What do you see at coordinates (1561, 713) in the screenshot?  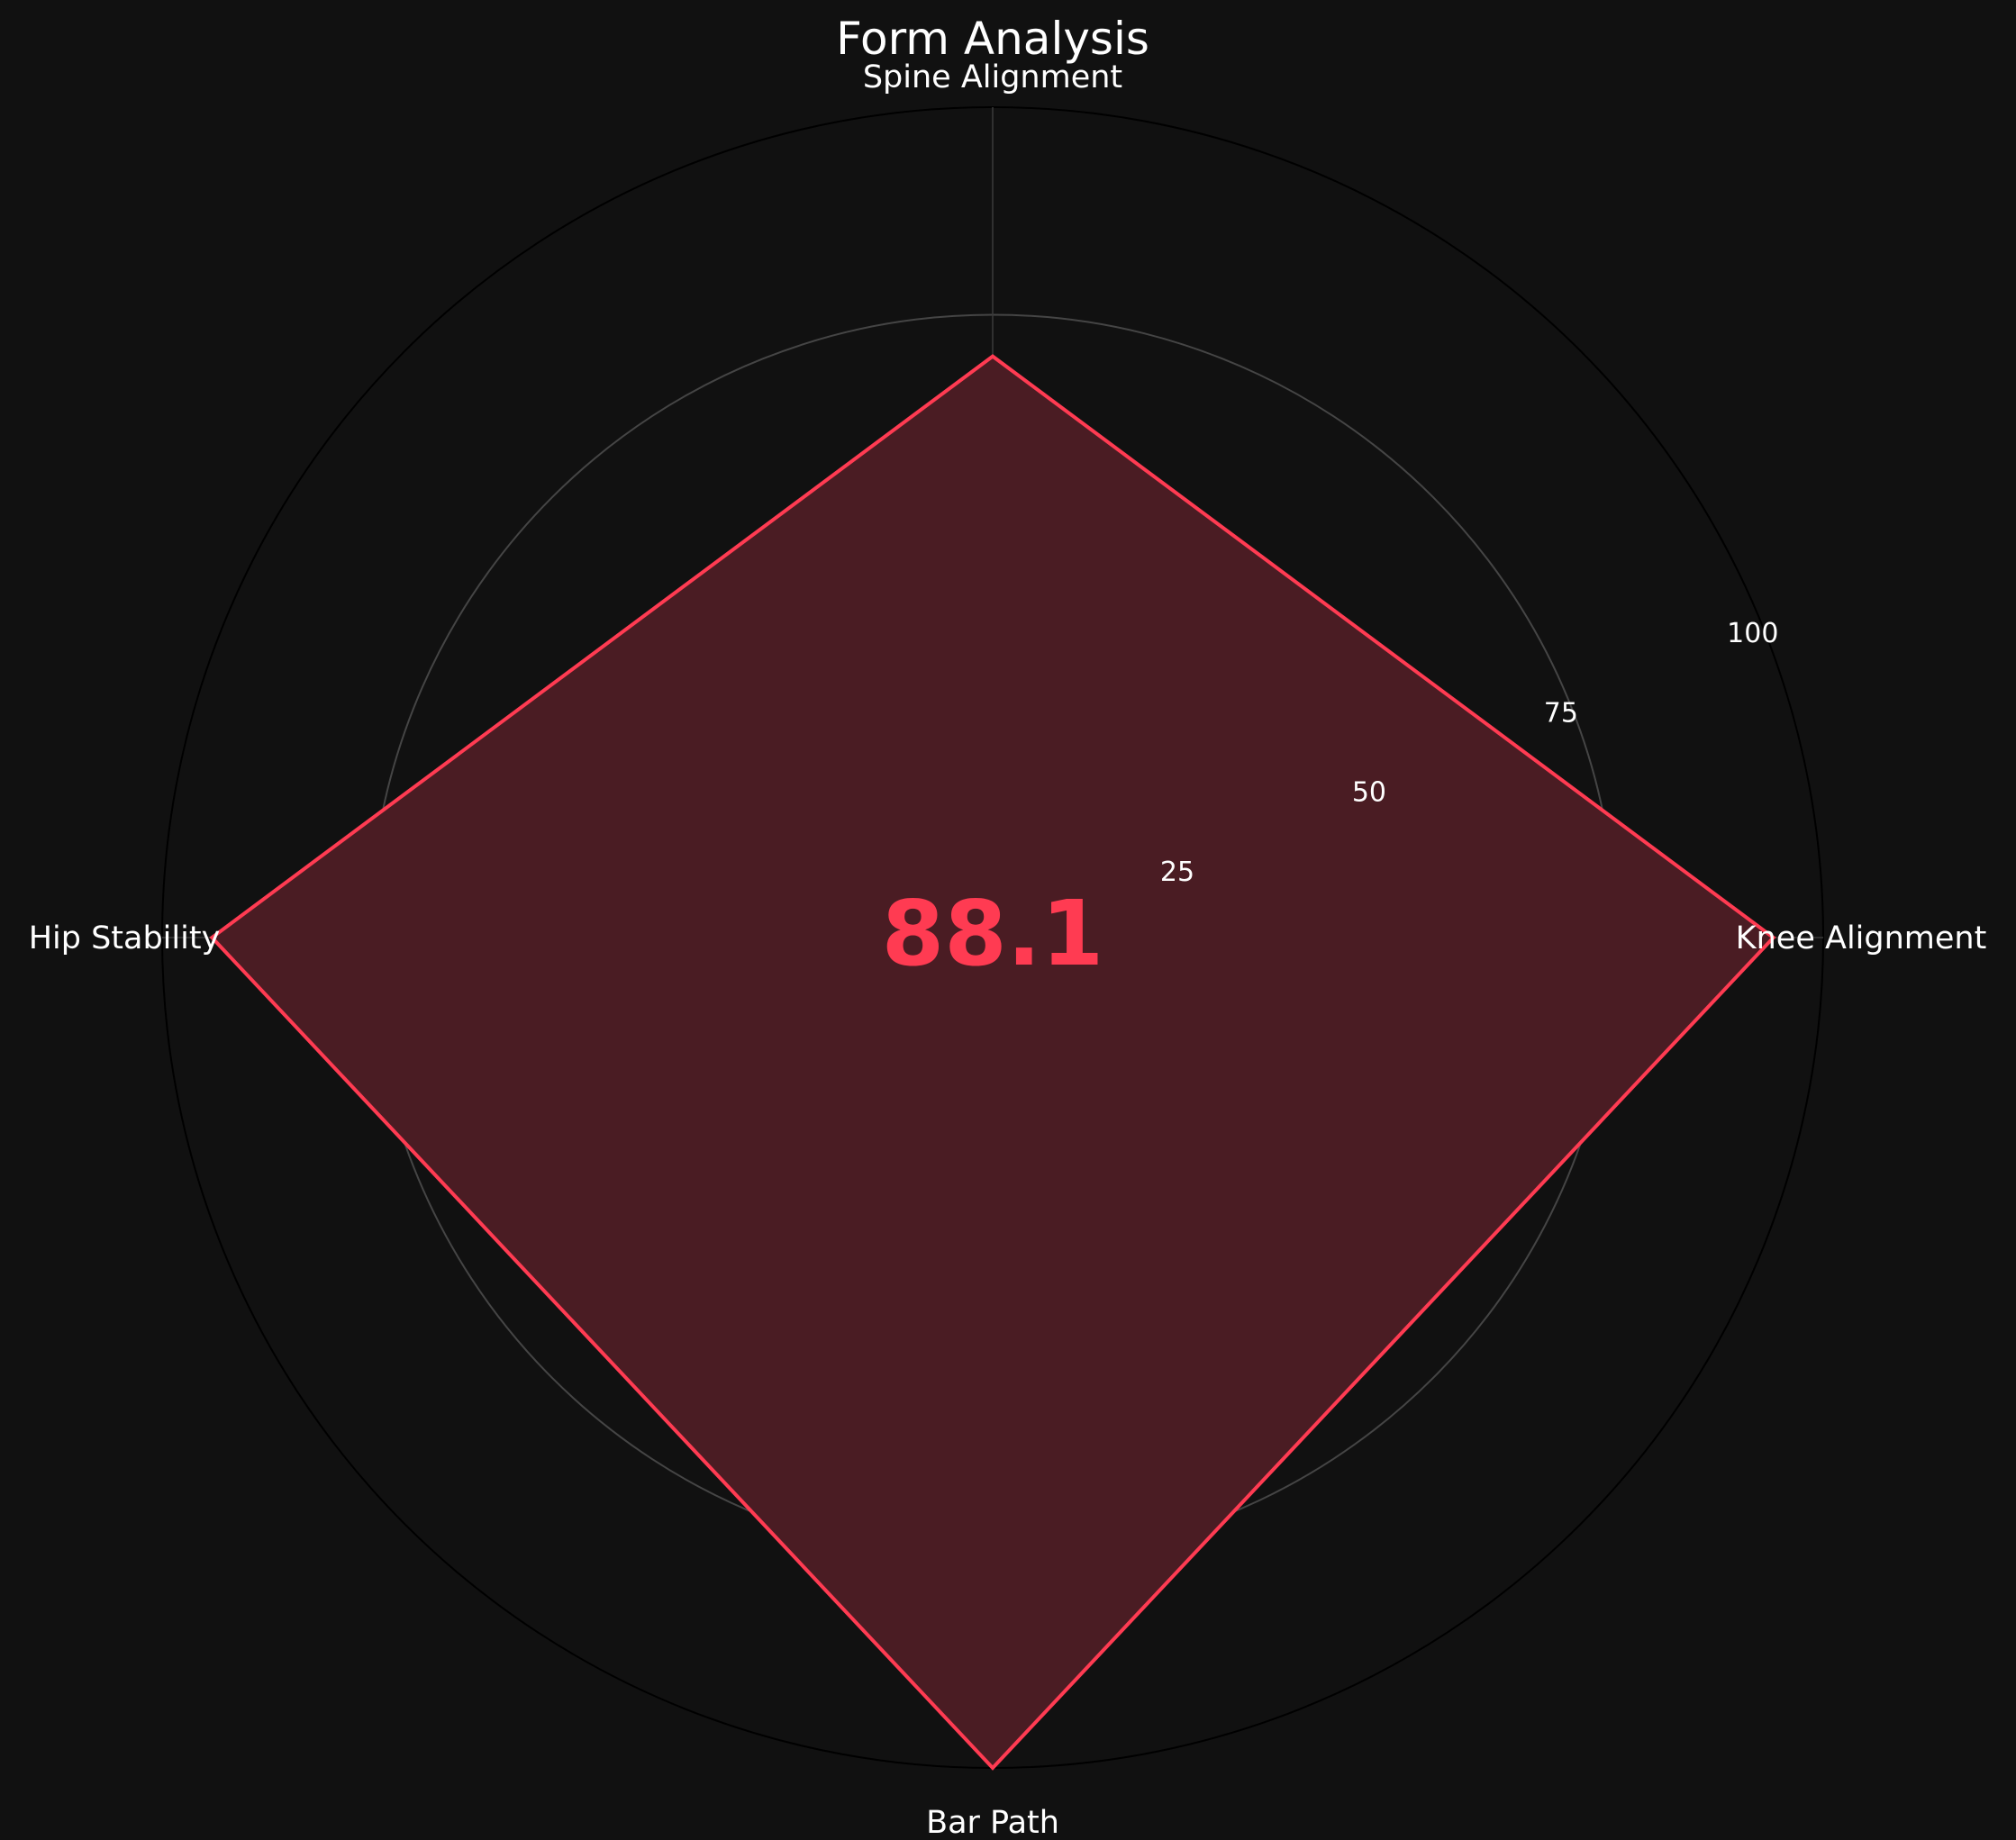 I see `tick-label-75: 75` at bounding box center [1561, 713].